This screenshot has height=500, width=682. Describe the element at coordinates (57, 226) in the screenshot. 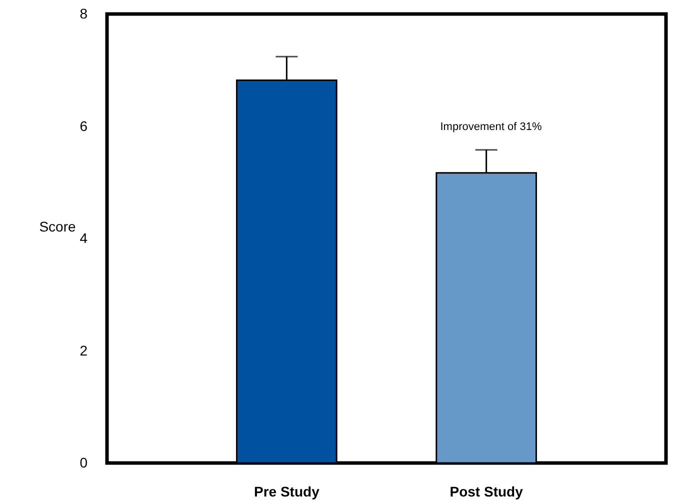

I see `y-axis-title: Score` at that location.